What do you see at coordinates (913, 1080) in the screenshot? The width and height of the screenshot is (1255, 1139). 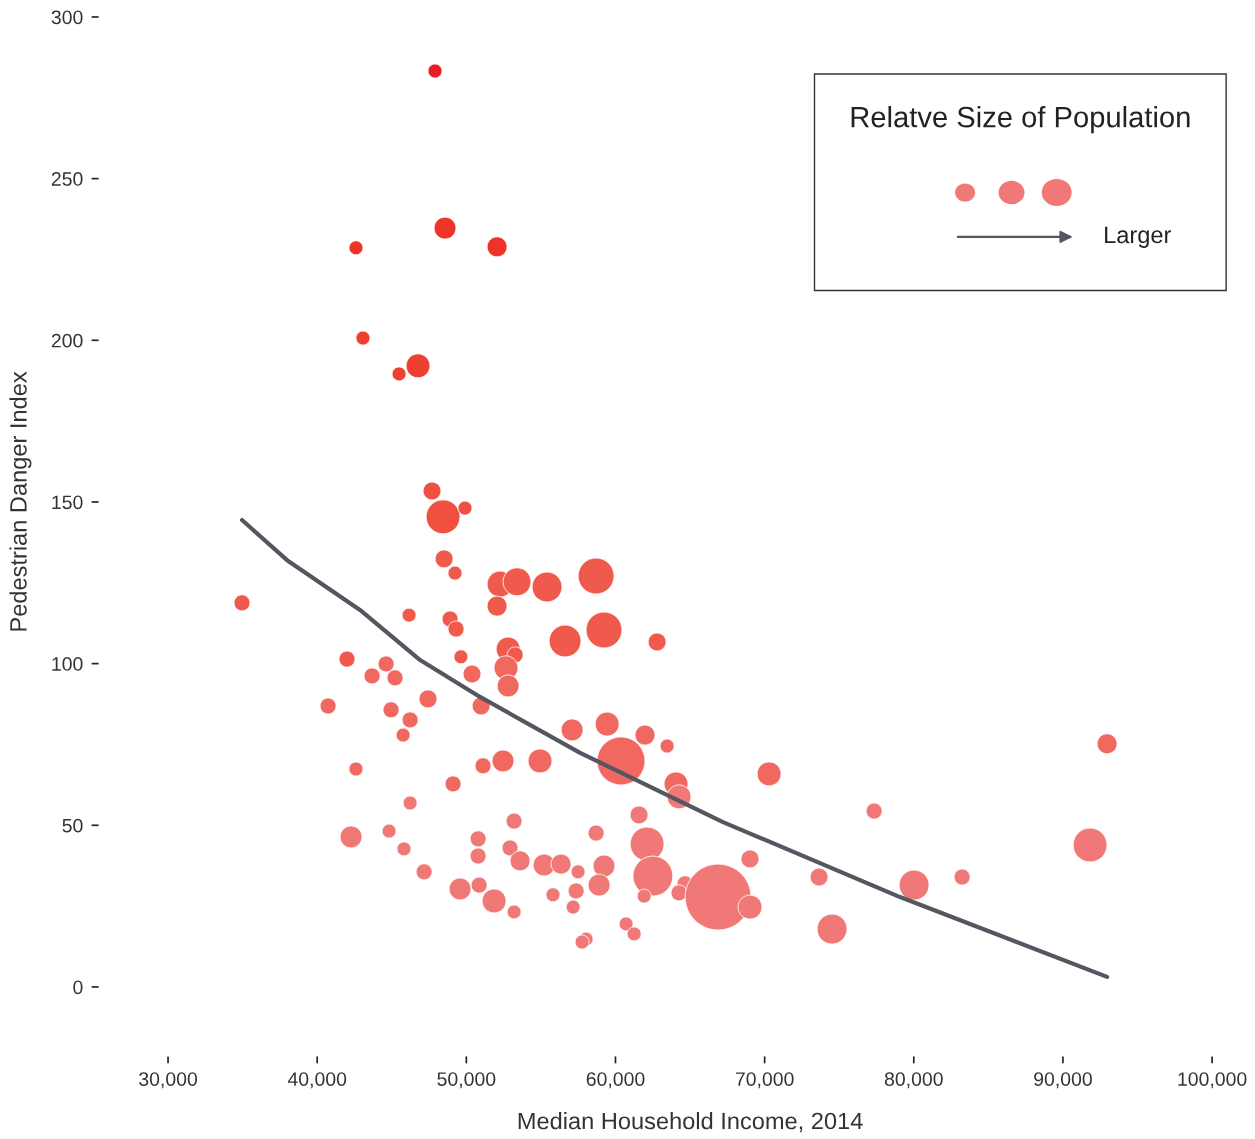 I see `x-tick-label: 80,000` at bounding box center [913, 1080].